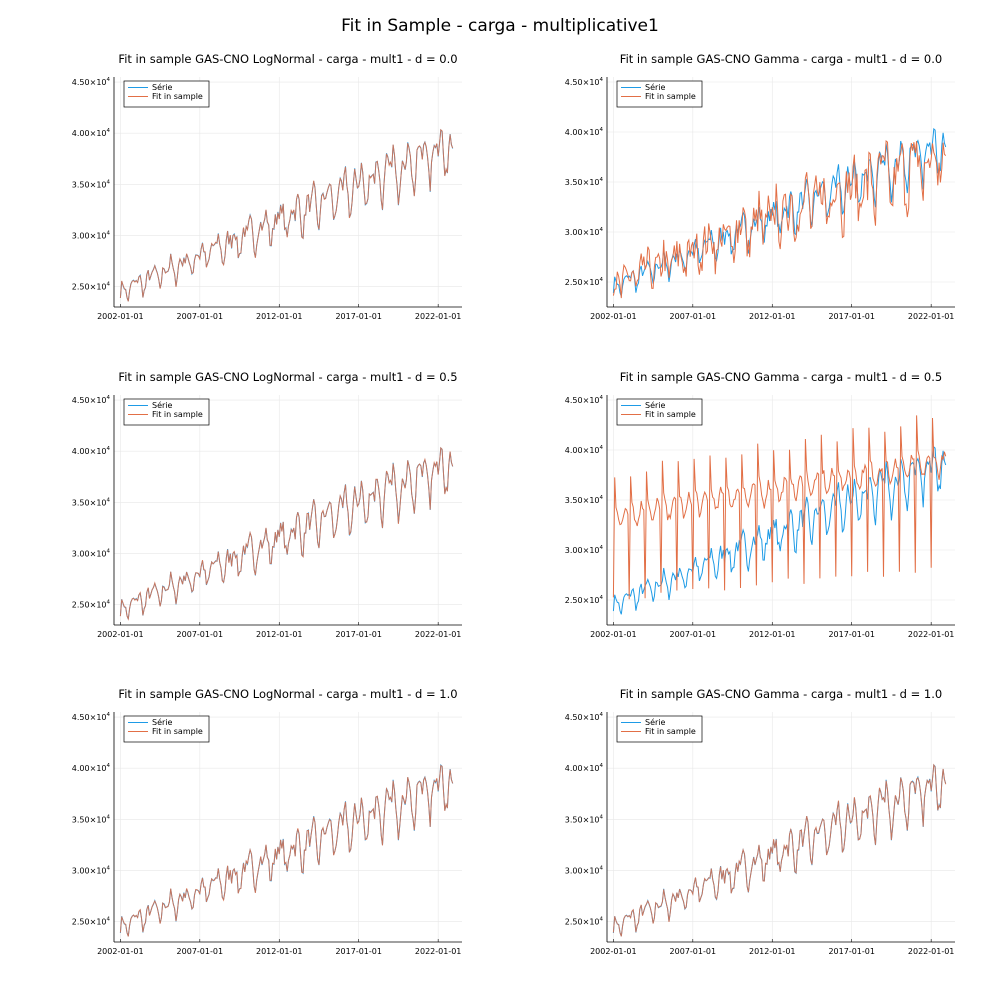 The width and height of the screenshot is (1000, 1000). Describe the element at coordinates (500, 26) in the screenshot. I see `figure-title: Fit in Sample - carga - multiplicative1` at that location.